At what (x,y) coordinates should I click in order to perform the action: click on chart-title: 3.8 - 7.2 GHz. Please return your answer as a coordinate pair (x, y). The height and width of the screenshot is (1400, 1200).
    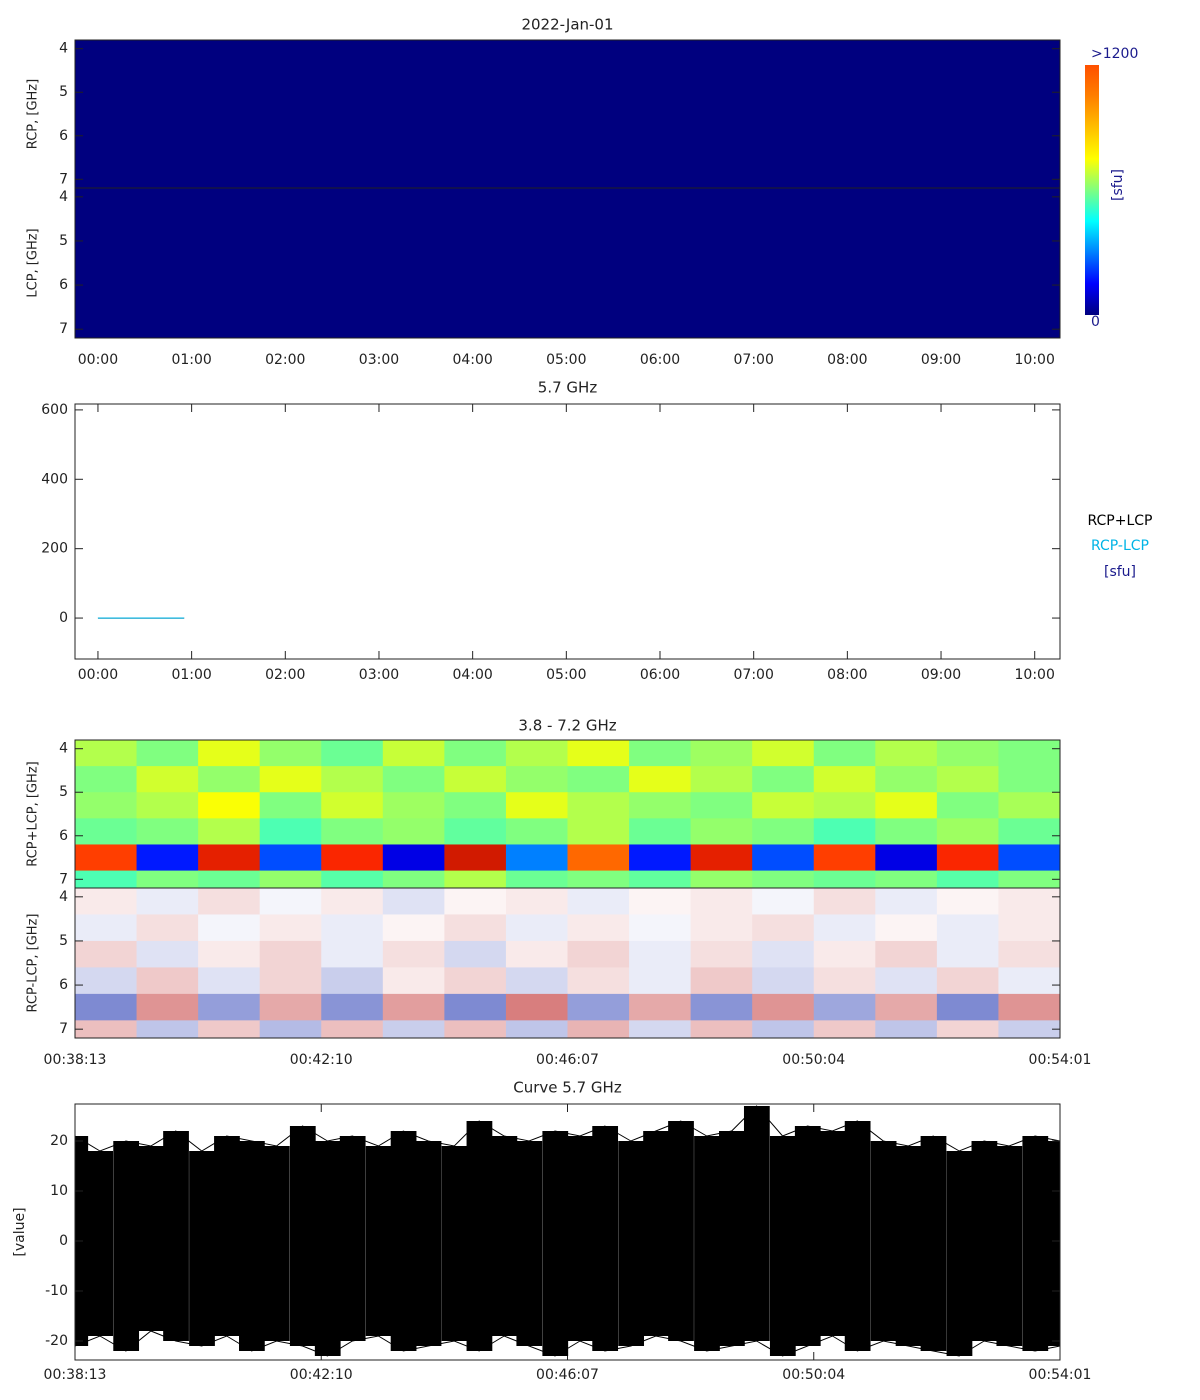
    Looking at the image, I should click on (567, 726).